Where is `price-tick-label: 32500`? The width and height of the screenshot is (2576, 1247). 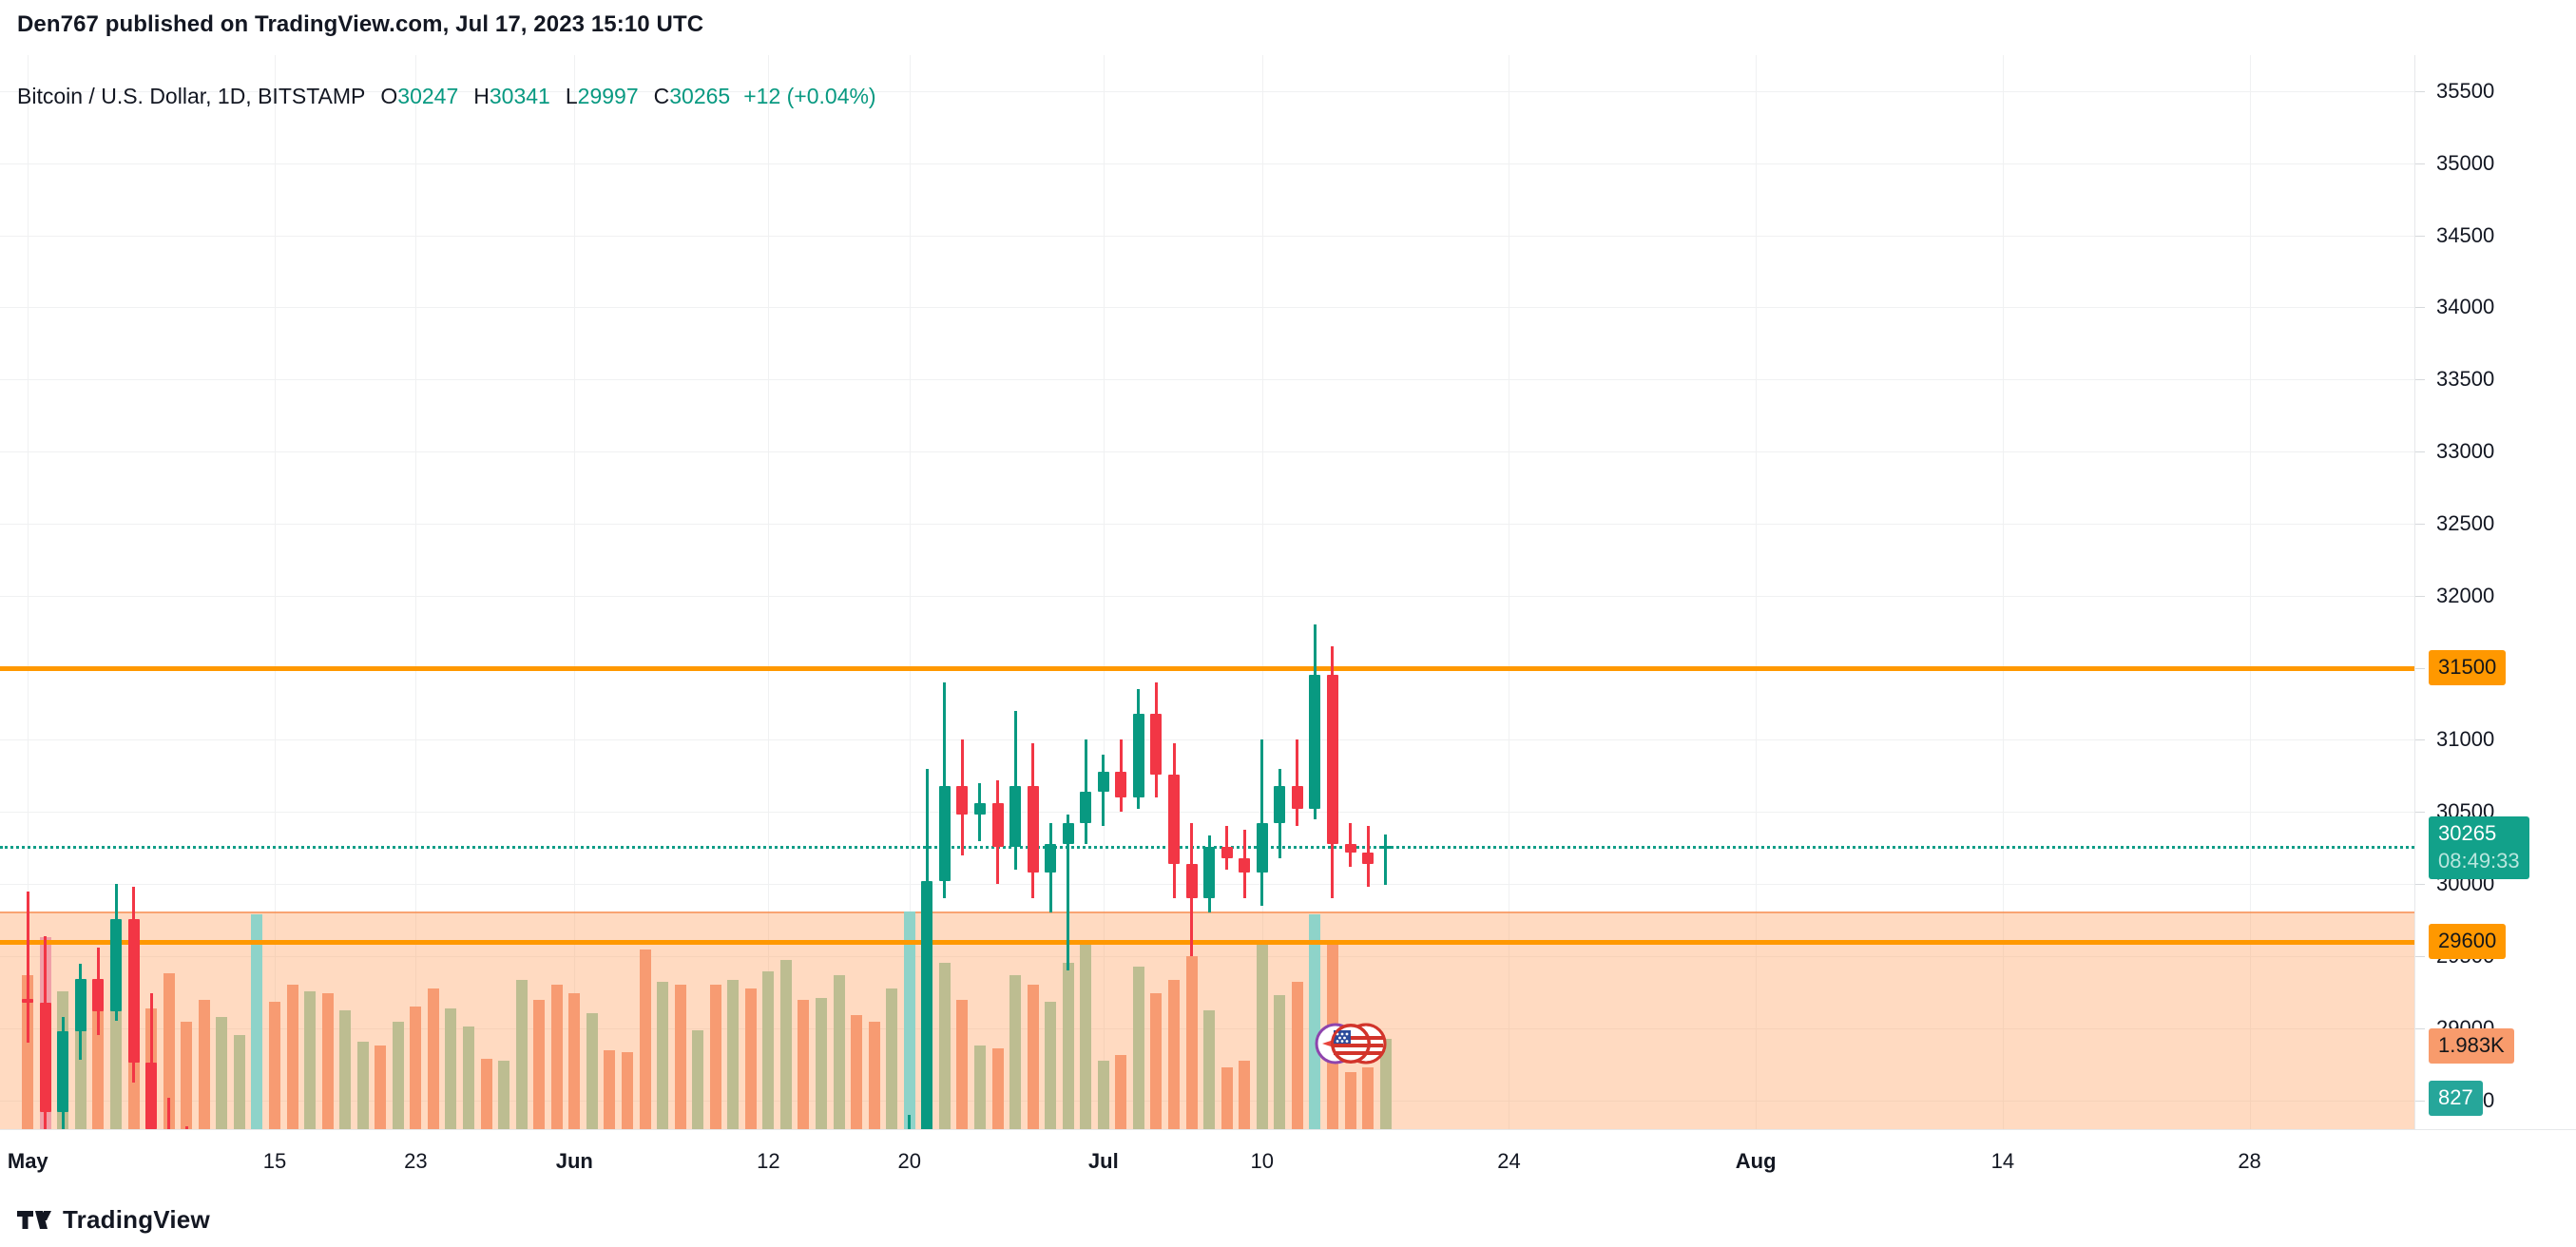 price-tick-label: 32500 is located at coordinates (2465, 522).